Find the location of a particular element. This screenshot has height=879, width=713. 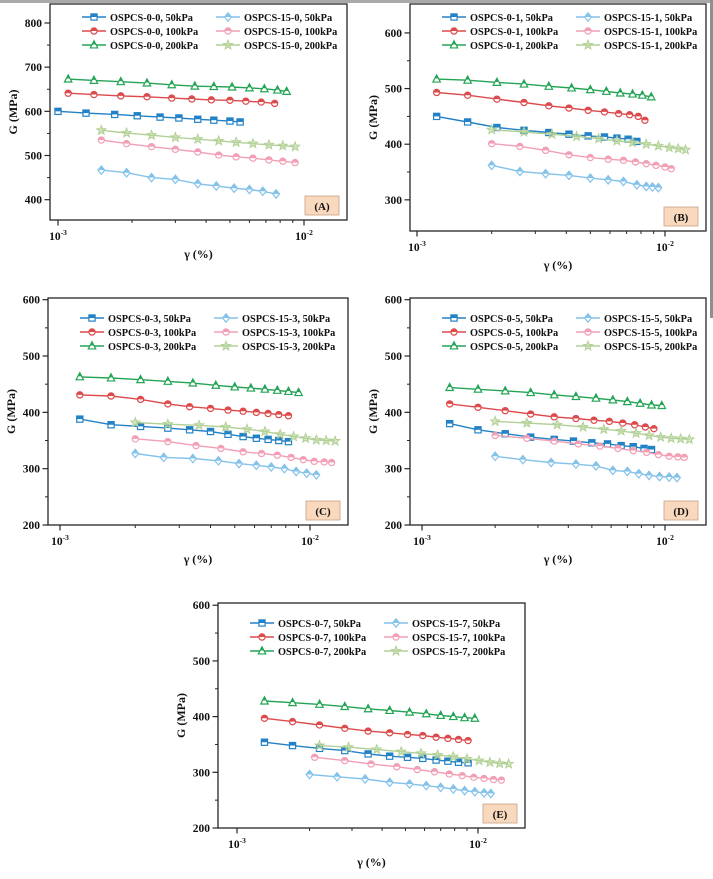

x-tick-label: 10⁻² is located at coordinates (310, 540).